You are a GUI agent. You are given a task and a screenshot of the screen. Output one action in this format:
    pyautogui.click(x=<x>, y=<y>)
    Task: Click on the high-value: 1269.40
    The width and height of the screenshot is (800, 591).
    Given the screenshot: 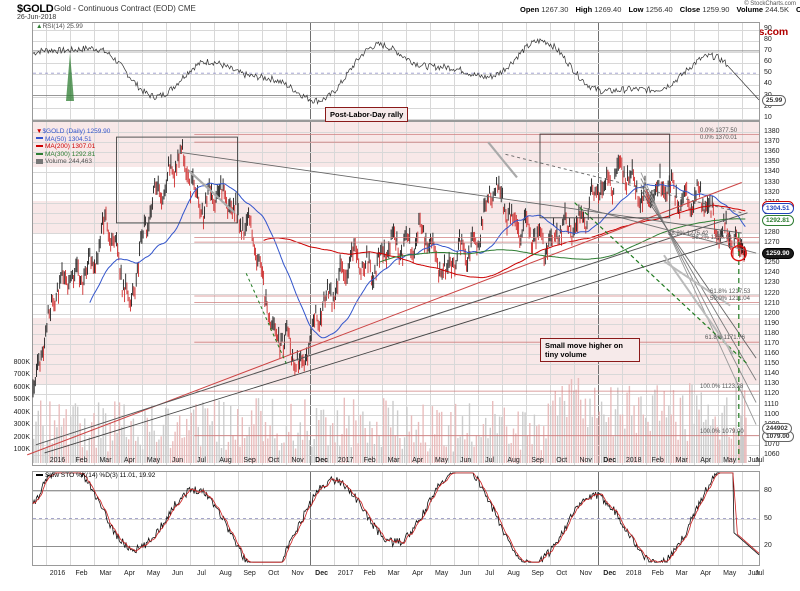 What is the action you would take?
    pyautogui.click(x=608, y=9)
    